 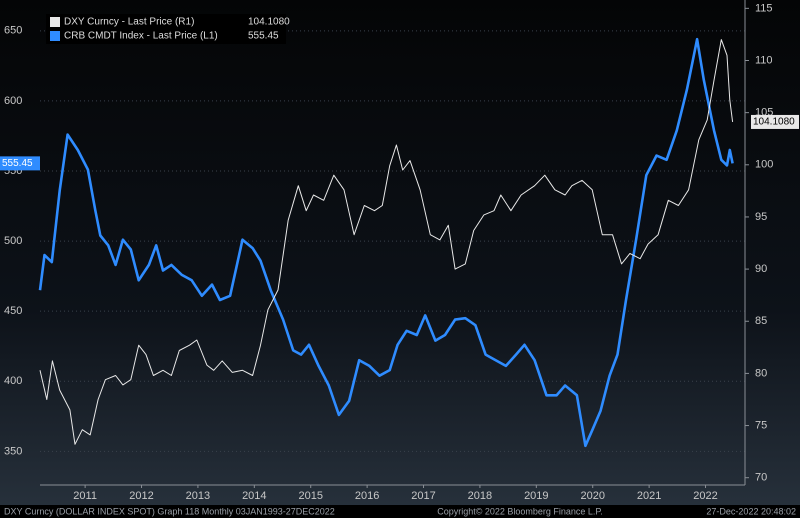 I want to click on y2-tick-label: 90, so click(x=761, y=269).